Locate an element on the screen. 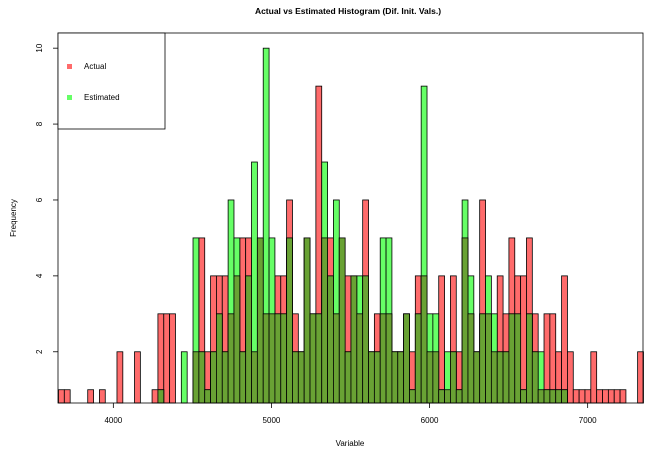  x-tick-label: 5000 is located at coordinates (272, 420).